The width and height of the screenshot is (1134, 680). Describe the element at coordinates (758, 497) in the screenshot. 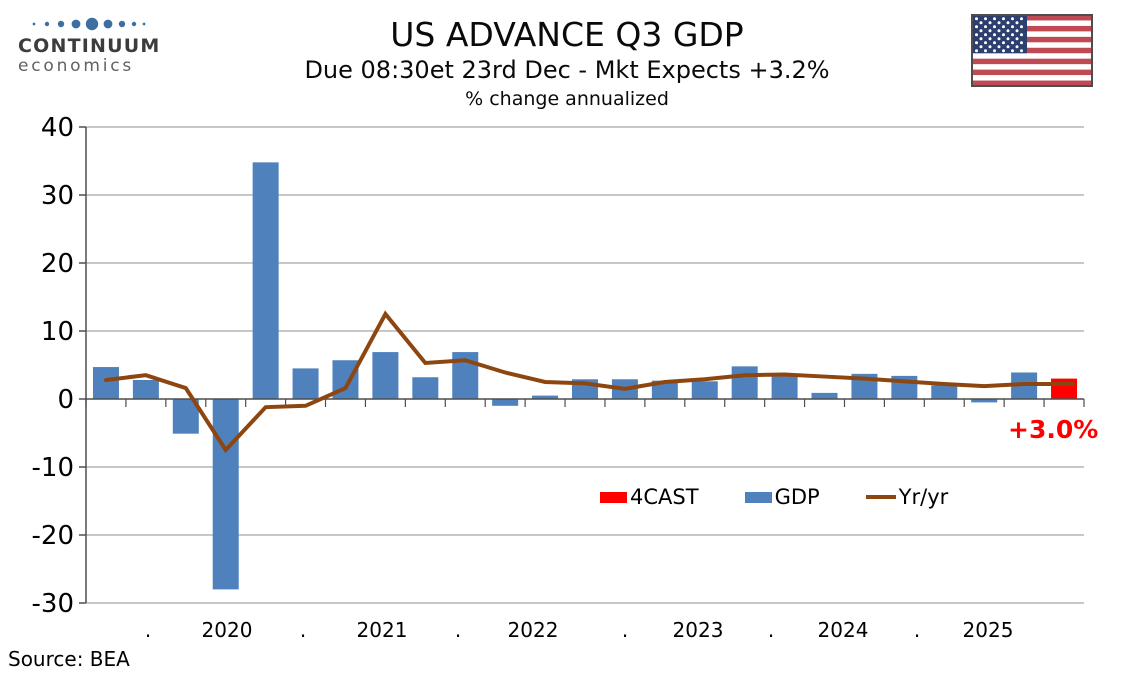

I see `legend-swatch-gdp` at that location.